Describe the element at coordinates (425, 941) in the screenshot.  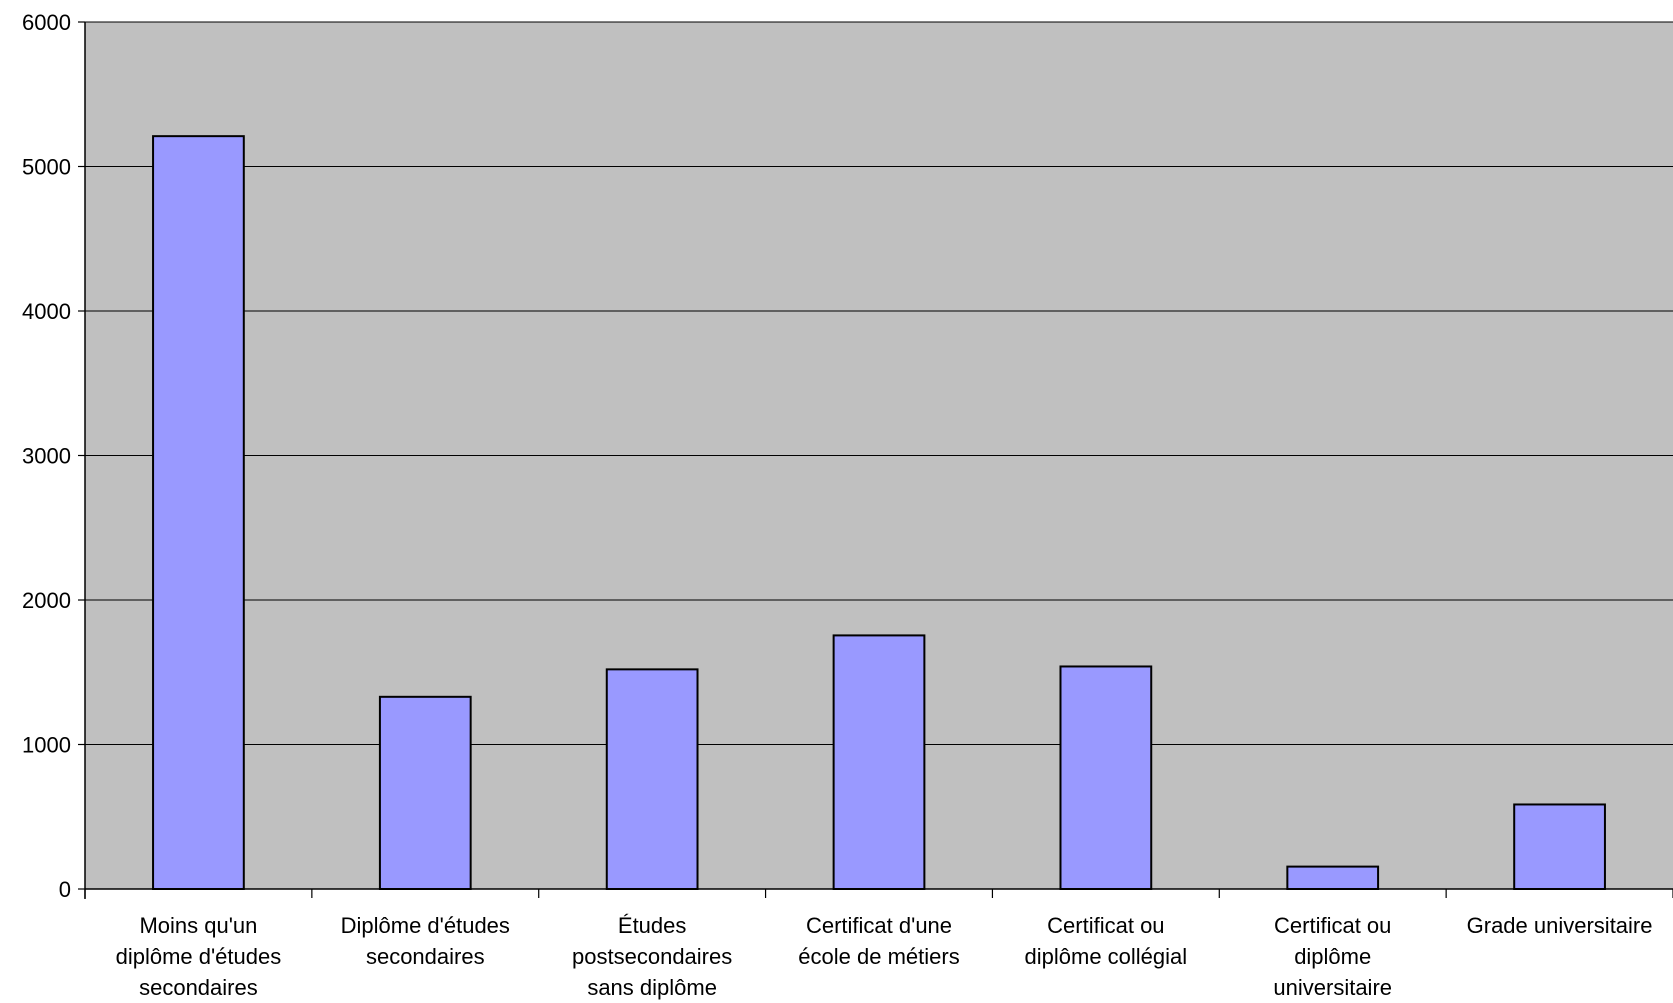
I see `x-category-label: Diplôme d'études secondaires` at that location.